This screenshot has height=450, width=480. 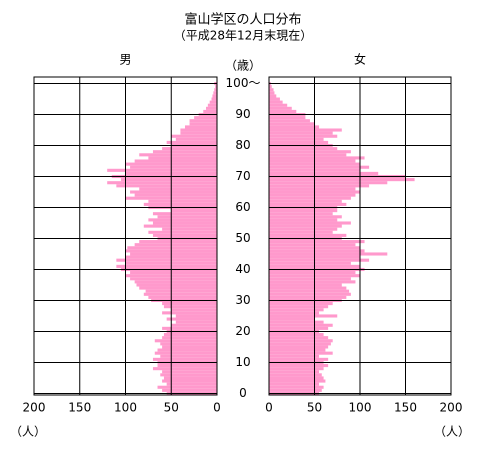 I want to click on legend-label: 女, so click(x=360, y=59).